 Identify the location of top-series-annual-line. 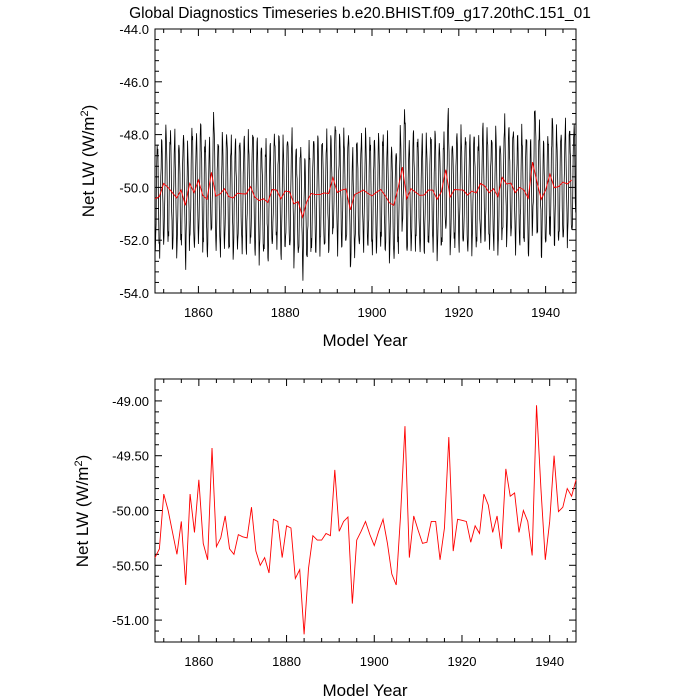
(363, 190).